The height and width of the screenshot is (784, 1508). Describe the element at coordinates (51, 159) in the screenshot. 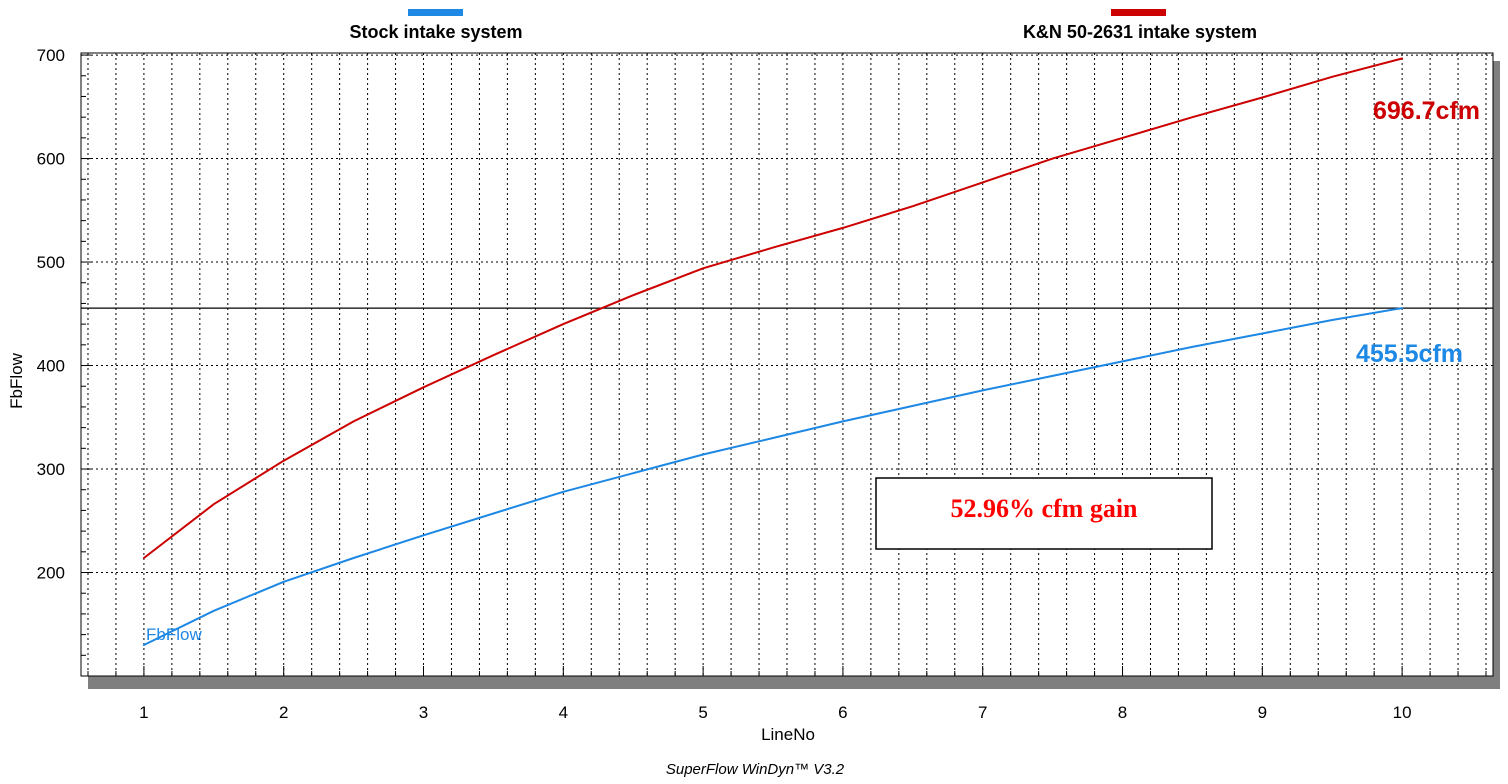

I see `y-tick-label: 600` at that location.